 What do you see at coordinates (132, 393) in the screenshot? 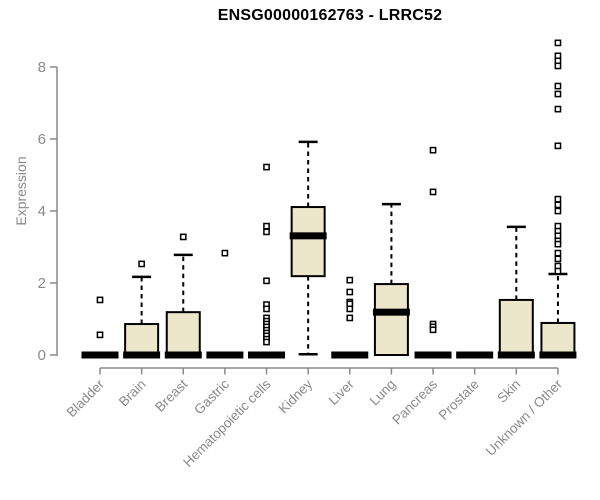
I see `category-label: Brain` at bounding box center [132, 393].